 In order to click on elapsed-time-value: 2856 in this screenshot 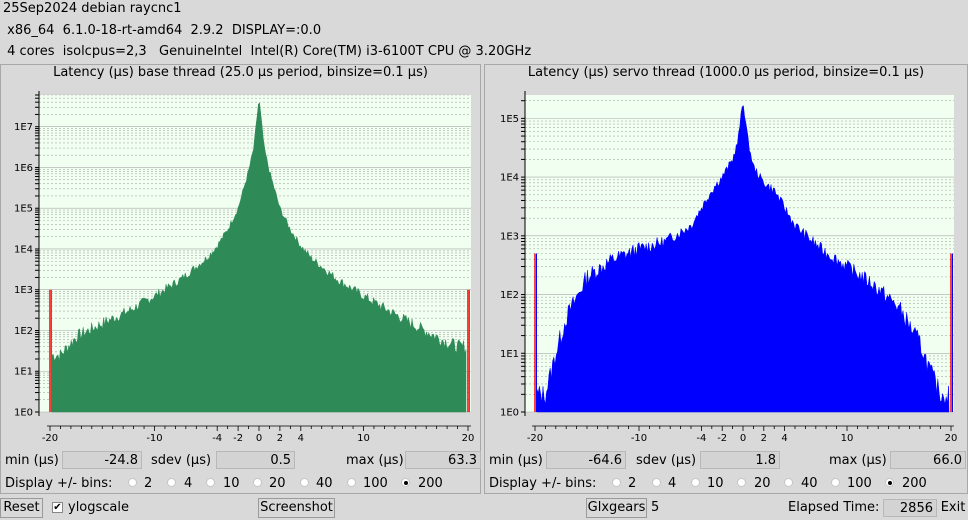, I will do `click(910, 508)`.